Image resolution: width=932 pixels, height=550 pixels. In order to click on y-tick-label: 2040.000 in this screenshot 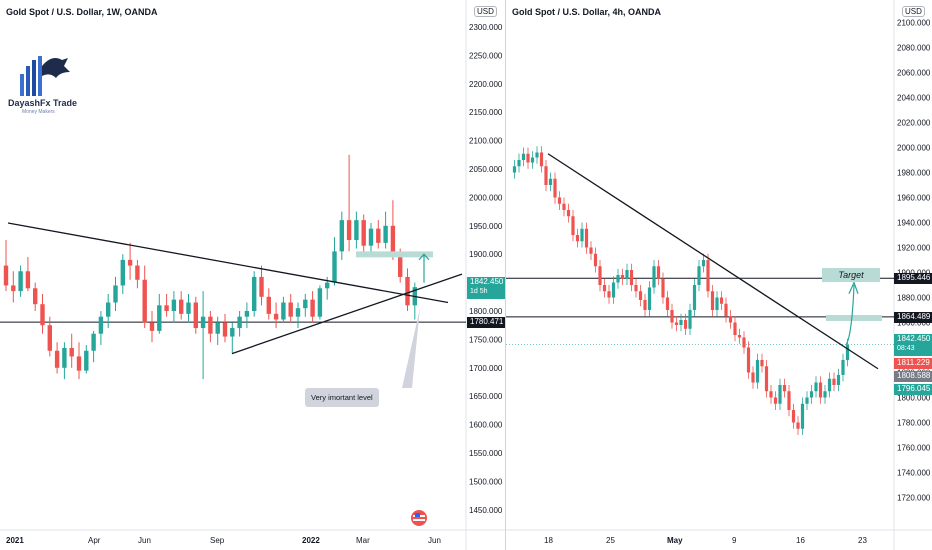, I will do `click(914, 98)`.